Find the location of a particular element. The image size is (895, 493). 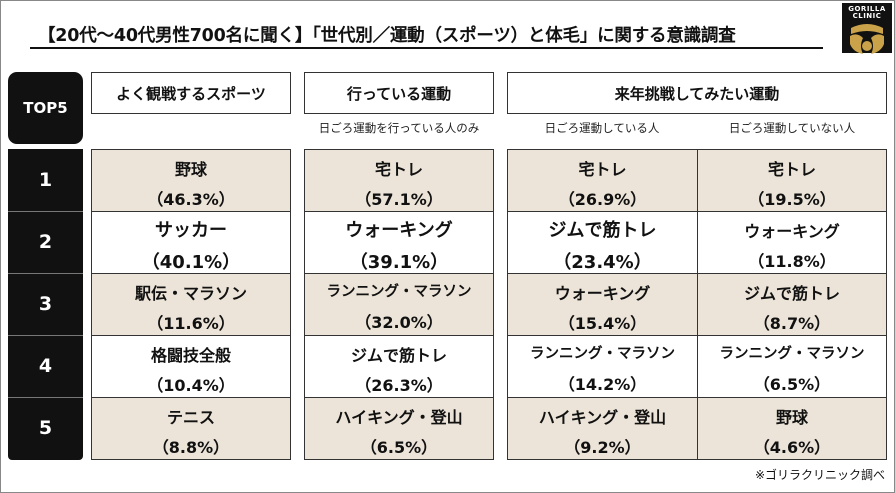

table-row: 宅トレ （57.1%） is located at coordinates (399, 181).